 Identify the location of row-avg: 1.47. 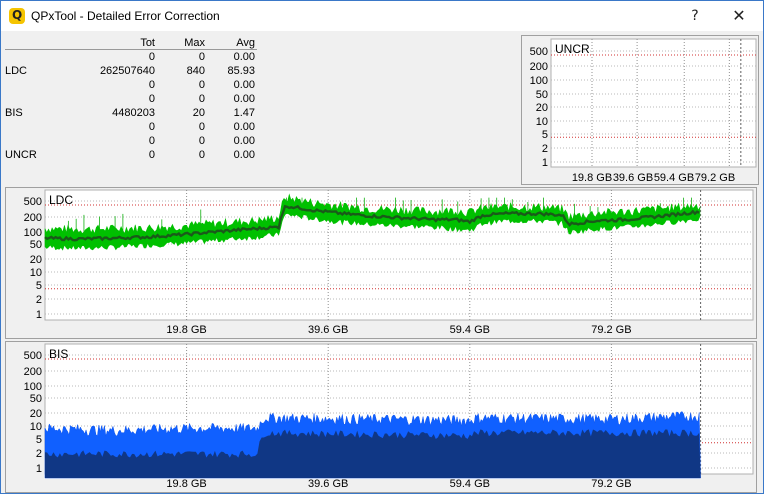
(244, 113).